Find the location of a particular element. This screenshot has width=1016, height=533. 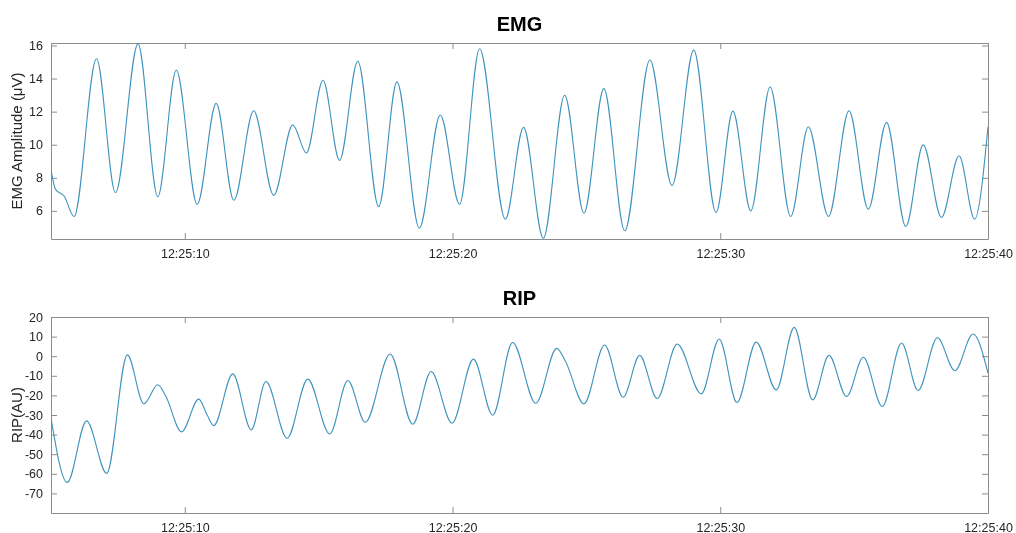

y-tick-label: 20 is located at coordinates (36, 317).